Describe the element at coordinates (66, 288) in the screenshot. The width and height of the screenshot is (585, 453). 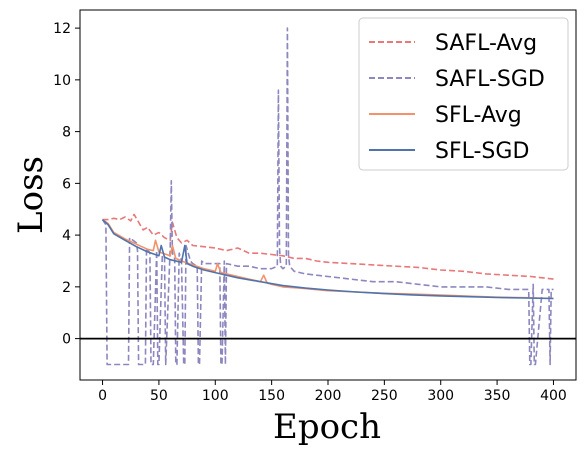
I see `y-tick-label: 2` at that location.